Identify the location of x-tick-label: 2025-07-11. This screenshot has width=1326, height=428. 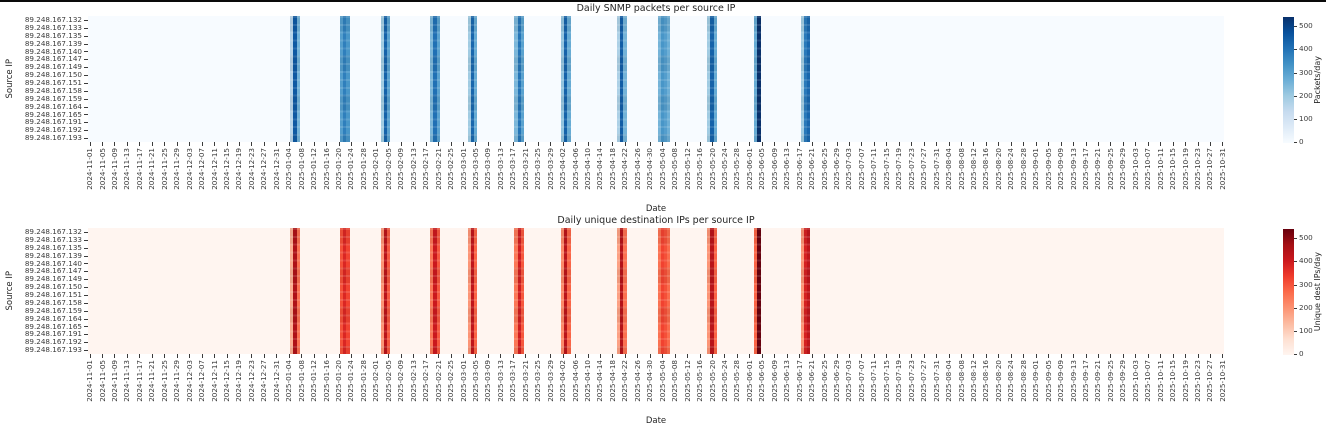
(874, 381).